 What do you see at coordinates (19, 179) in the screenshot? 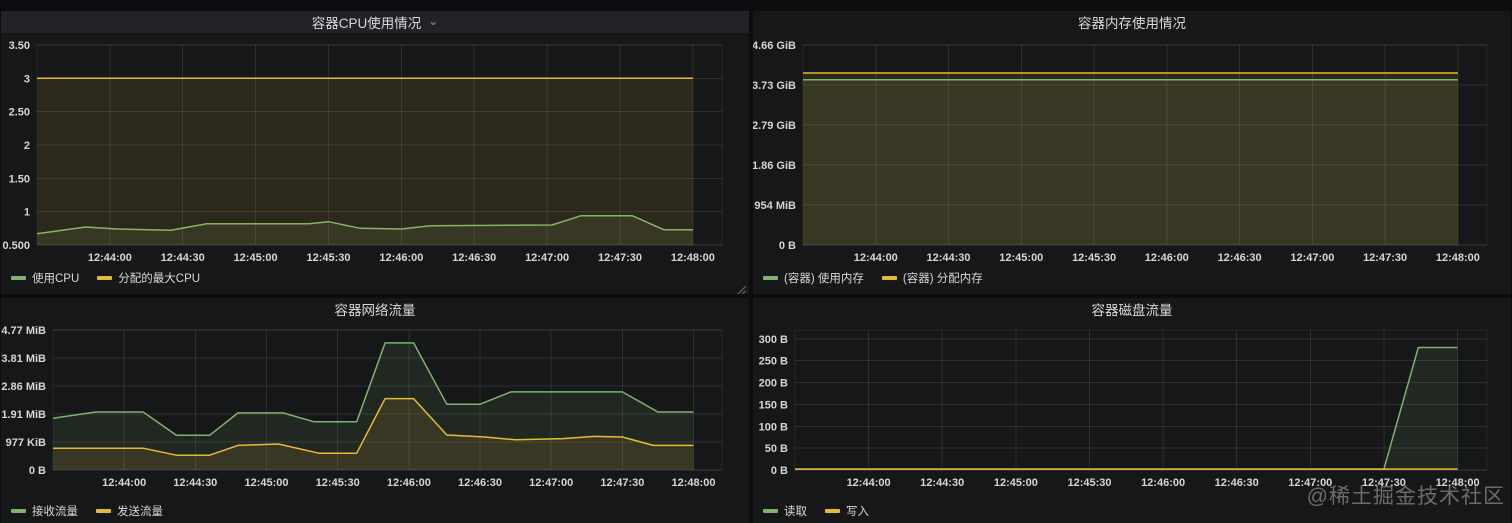
I see `svg-text: 1.50` at bounding box center [19, 179].